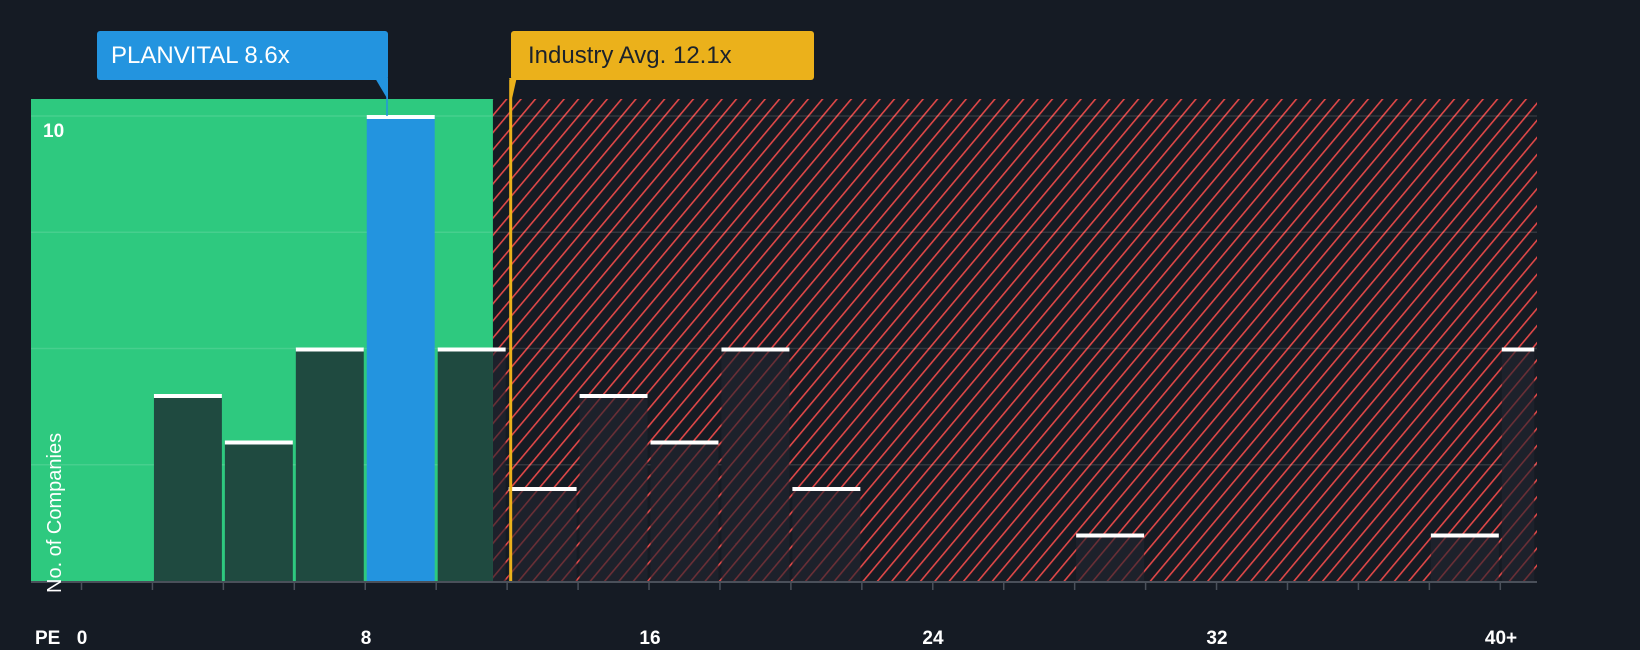 The width and height of the screenshot is (1640, 650). What do you see at coordinates (48, 638) in the screenshot?
I see `x-axis-title: PE` at bounding box center [48, 638].